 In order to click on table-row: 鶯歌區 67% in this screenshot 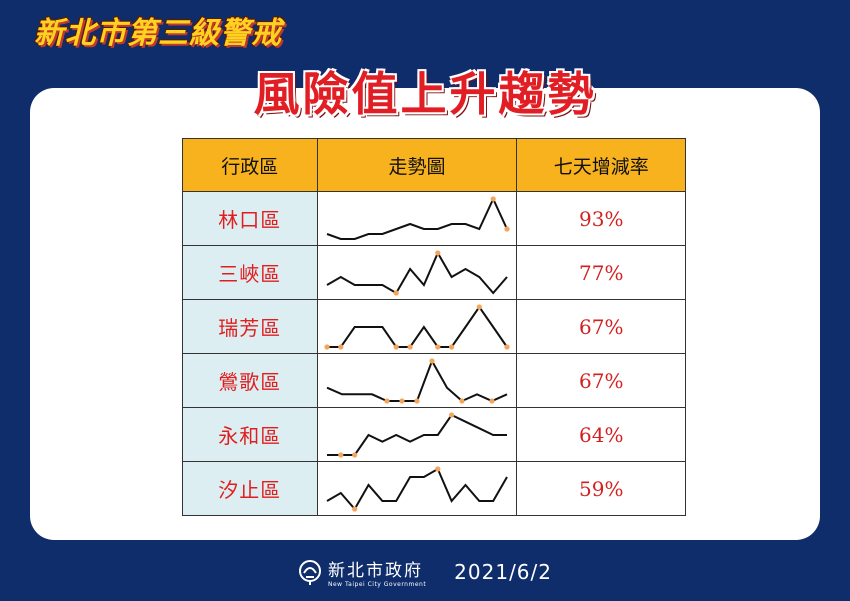, I will do `click(434, 380)`.